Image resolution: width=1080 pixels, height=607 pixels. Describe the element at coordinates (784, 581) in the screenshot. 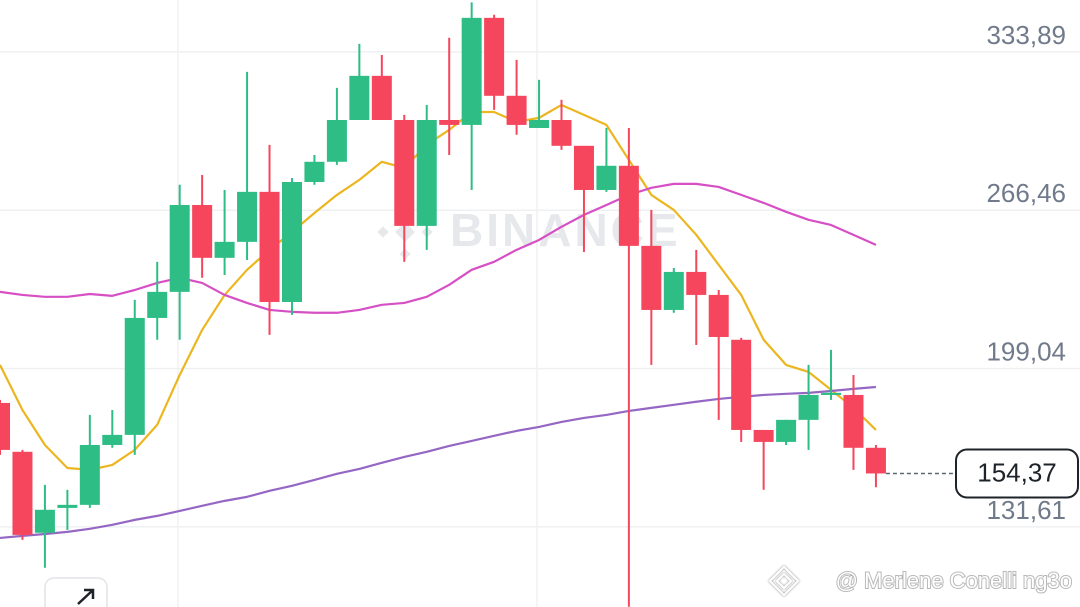

I see `footer-logo` at that location.